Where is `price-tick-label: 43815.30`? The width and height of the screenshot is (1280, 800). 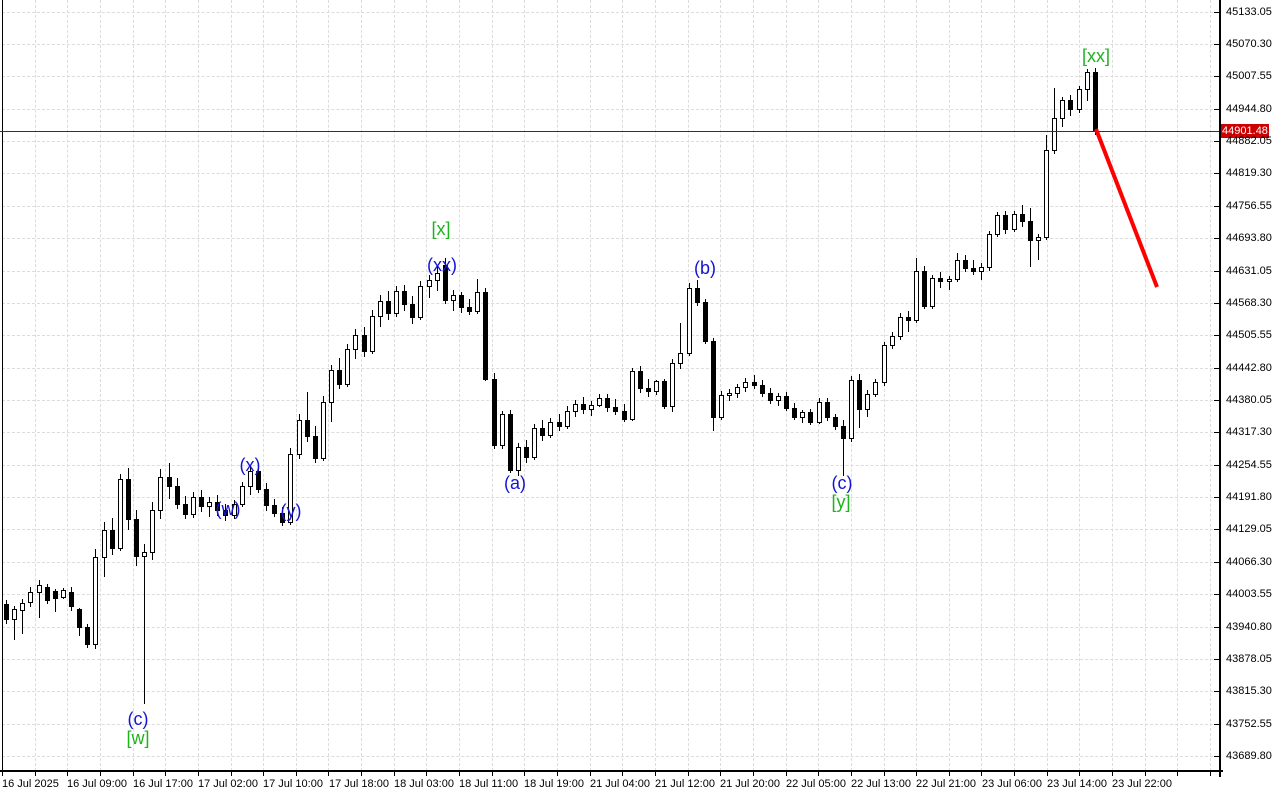 price-tick-label: 43815.30 is located at coordinates (1249, 691).